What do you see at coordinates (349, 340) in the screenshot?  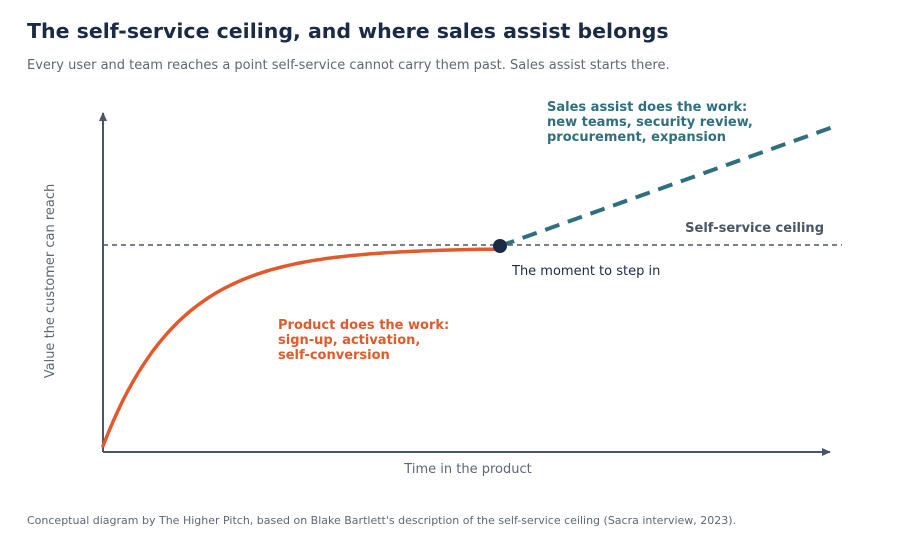 I see `product-annotation-line: sign-up, activation,` at bounding box center [349, 340].